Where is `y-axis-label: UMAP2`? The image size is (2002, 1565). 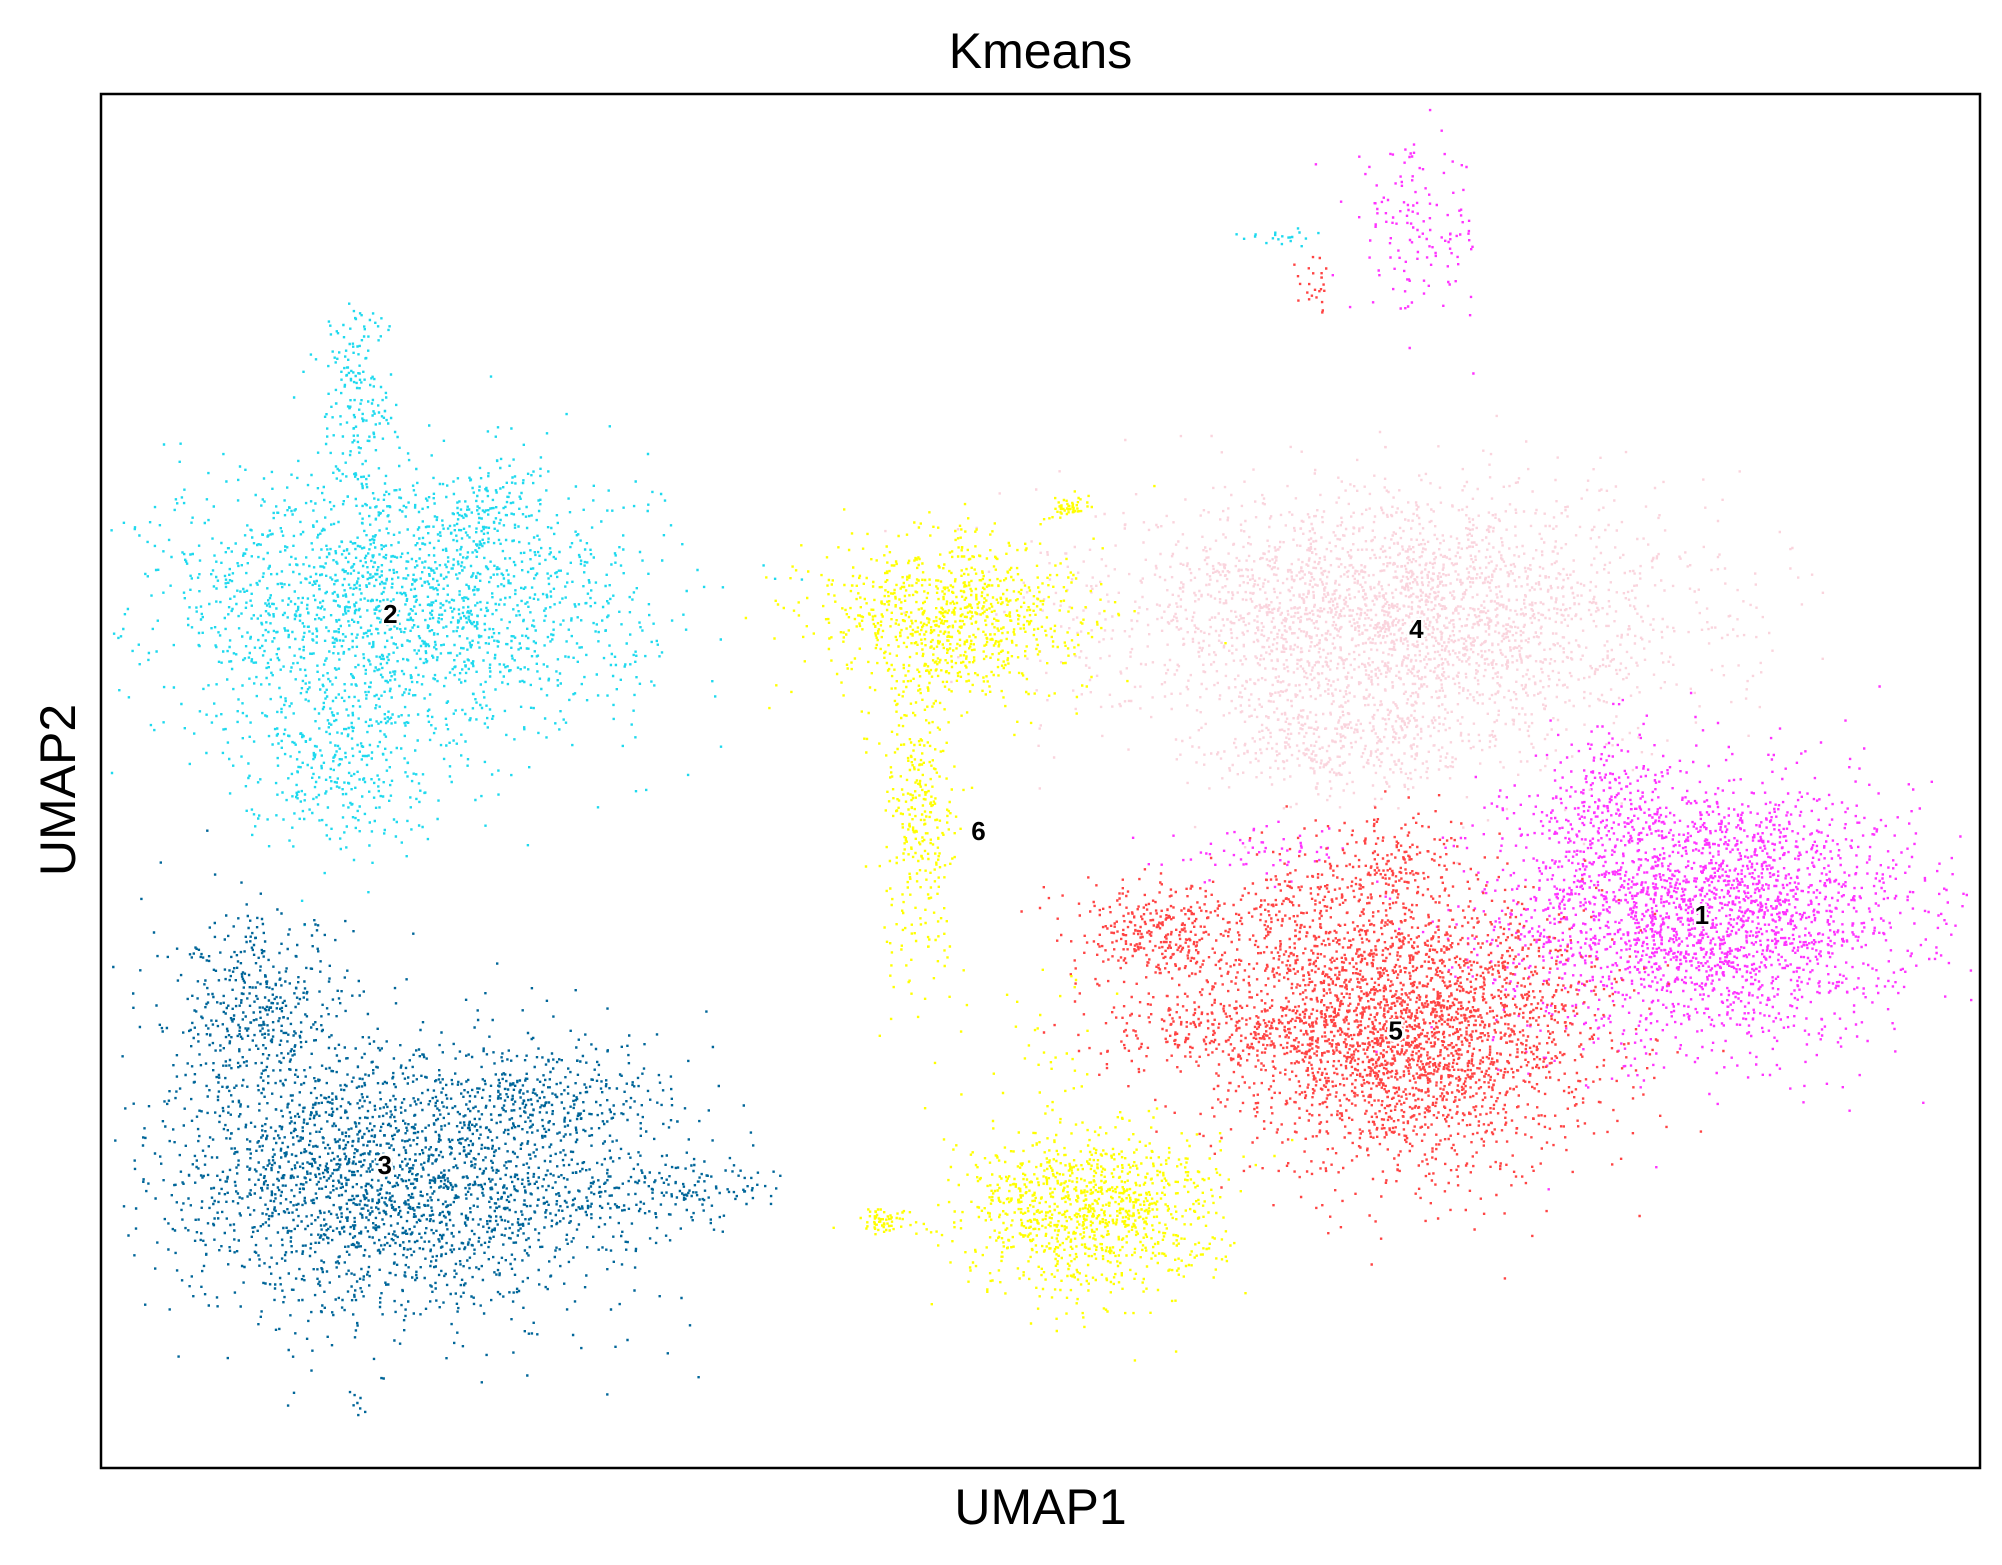
y-axis-label: UMAP2 is located at coordinates (58, 790).